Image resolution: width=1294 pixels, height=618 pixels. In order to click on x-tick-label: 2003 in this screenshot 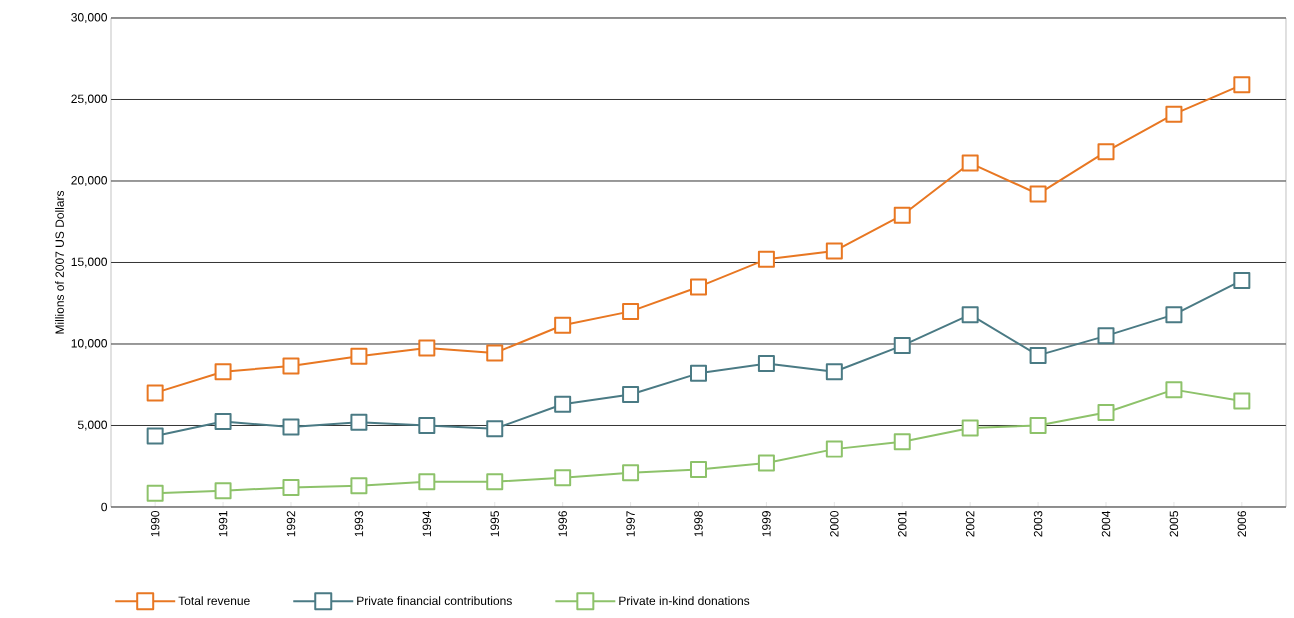, I will do `click(1038, 524)`.